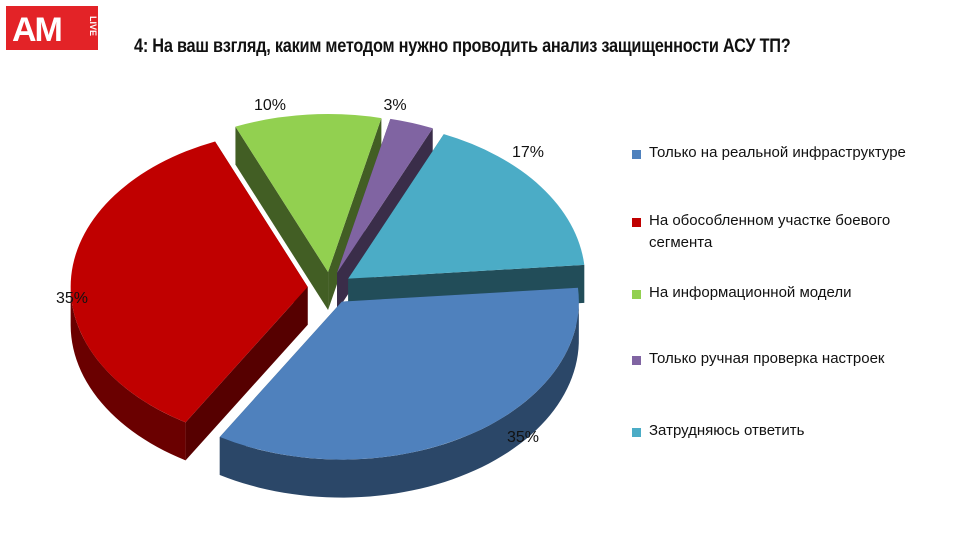  What do you see at coordinates (394, 105) in the screenshot?
I see `pie-label-4: 3%` at bounding box center [394, 105].